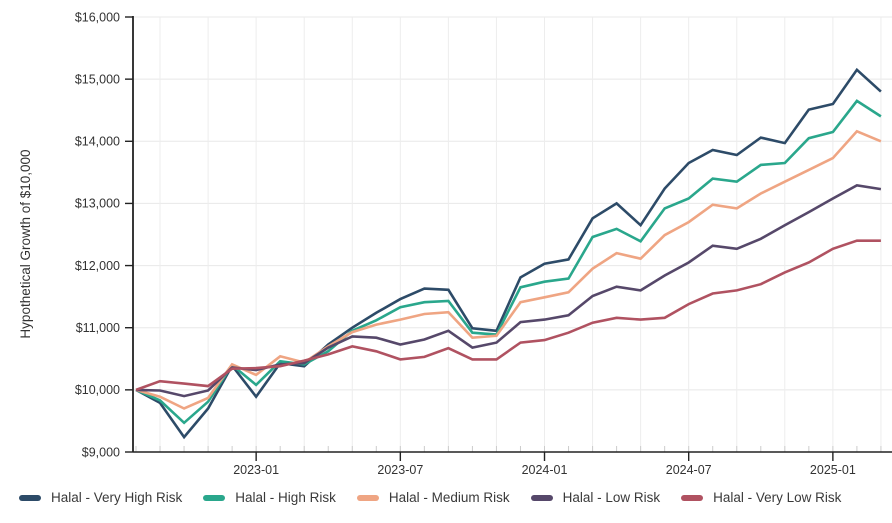 The height and width of the screenshot is (523, 892). What do you see at coordinates (508, 449) in the screenshot?
I see `minor-ticks` at bounding box center [508, 449].